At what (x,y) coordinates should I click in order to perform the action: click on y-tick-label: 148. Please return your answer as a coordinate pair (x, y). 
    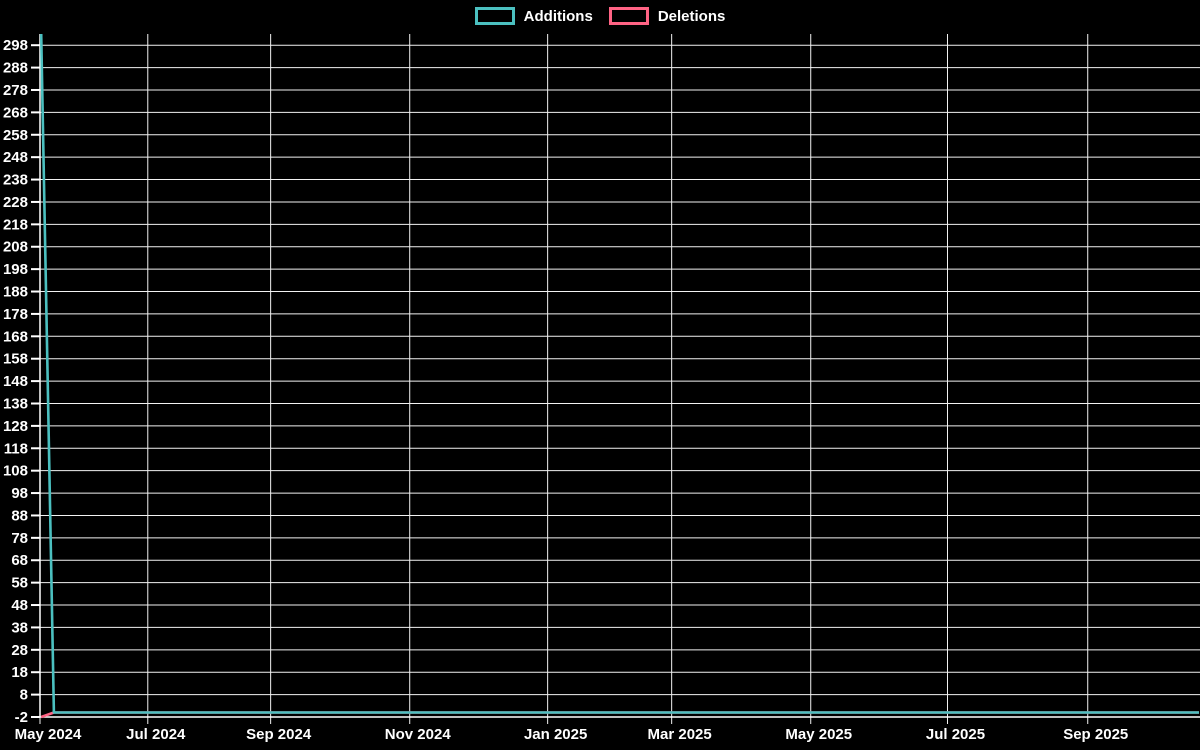
    Looking at the image, I should click on (15, 381).